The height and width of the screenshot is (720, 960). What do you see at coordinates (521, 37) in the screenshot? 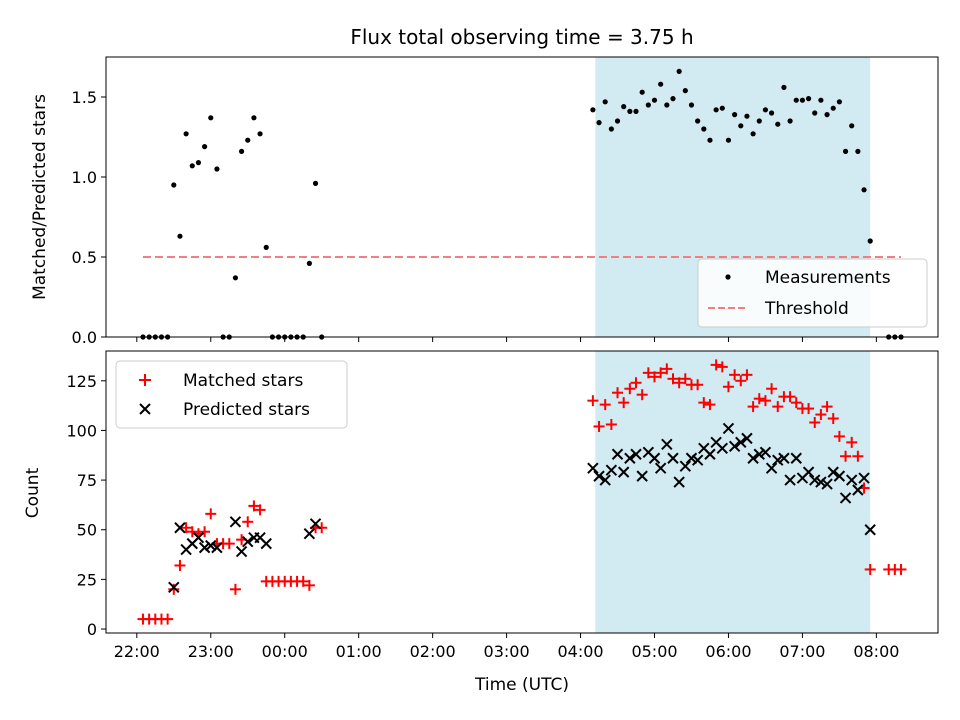
I see `chart-title: Flux total observing time = 3.75 h` at bounding box center [521, 37].